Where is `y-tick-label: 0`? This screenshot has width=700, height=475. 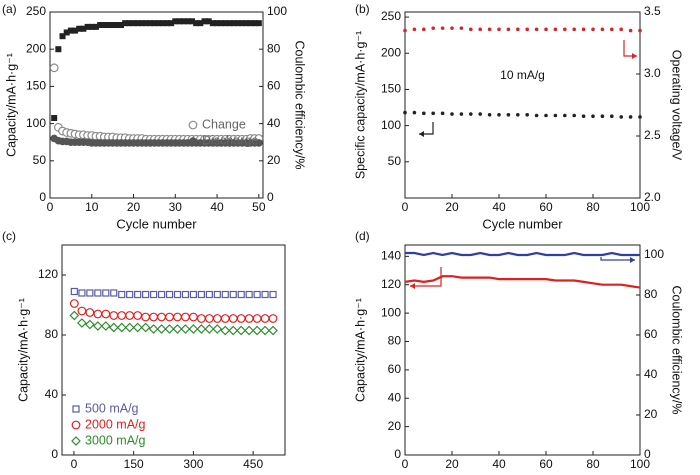
y-tick-label: 0 is located at coordinates (54, 454).